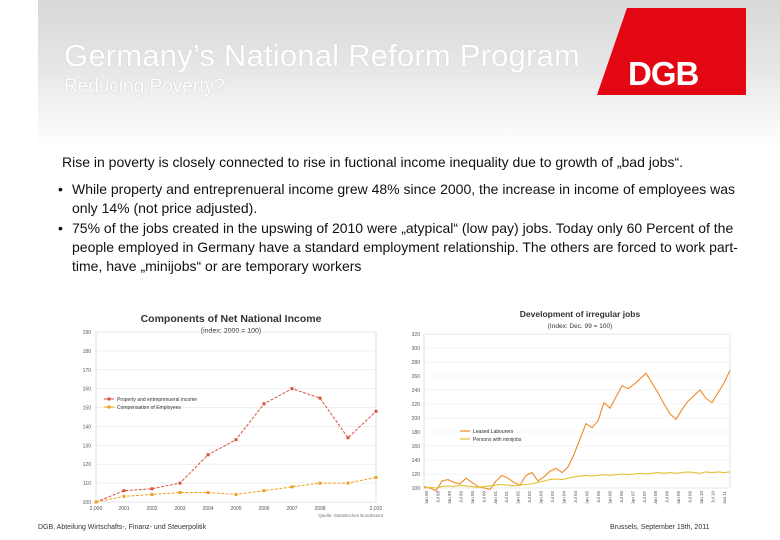 The height and width of the screenshot is (540, 780). Describe the element at coordinates (493, 432) in the screenshot. I see `legend-label: Leased Labourers` at that location.